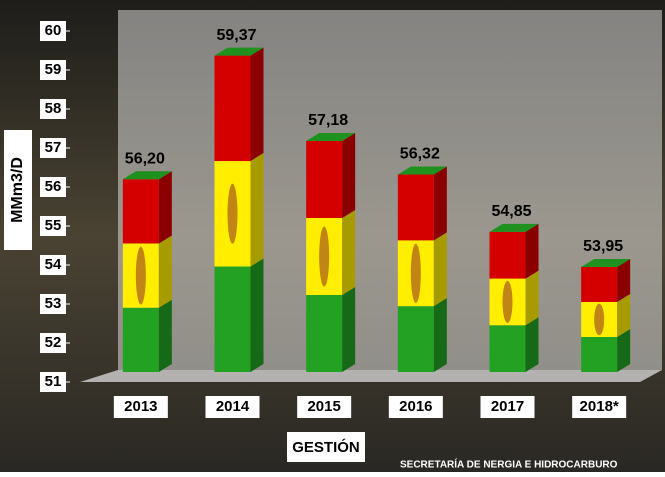  I want to click on x-tick-label: 2017, so click(507, 406).